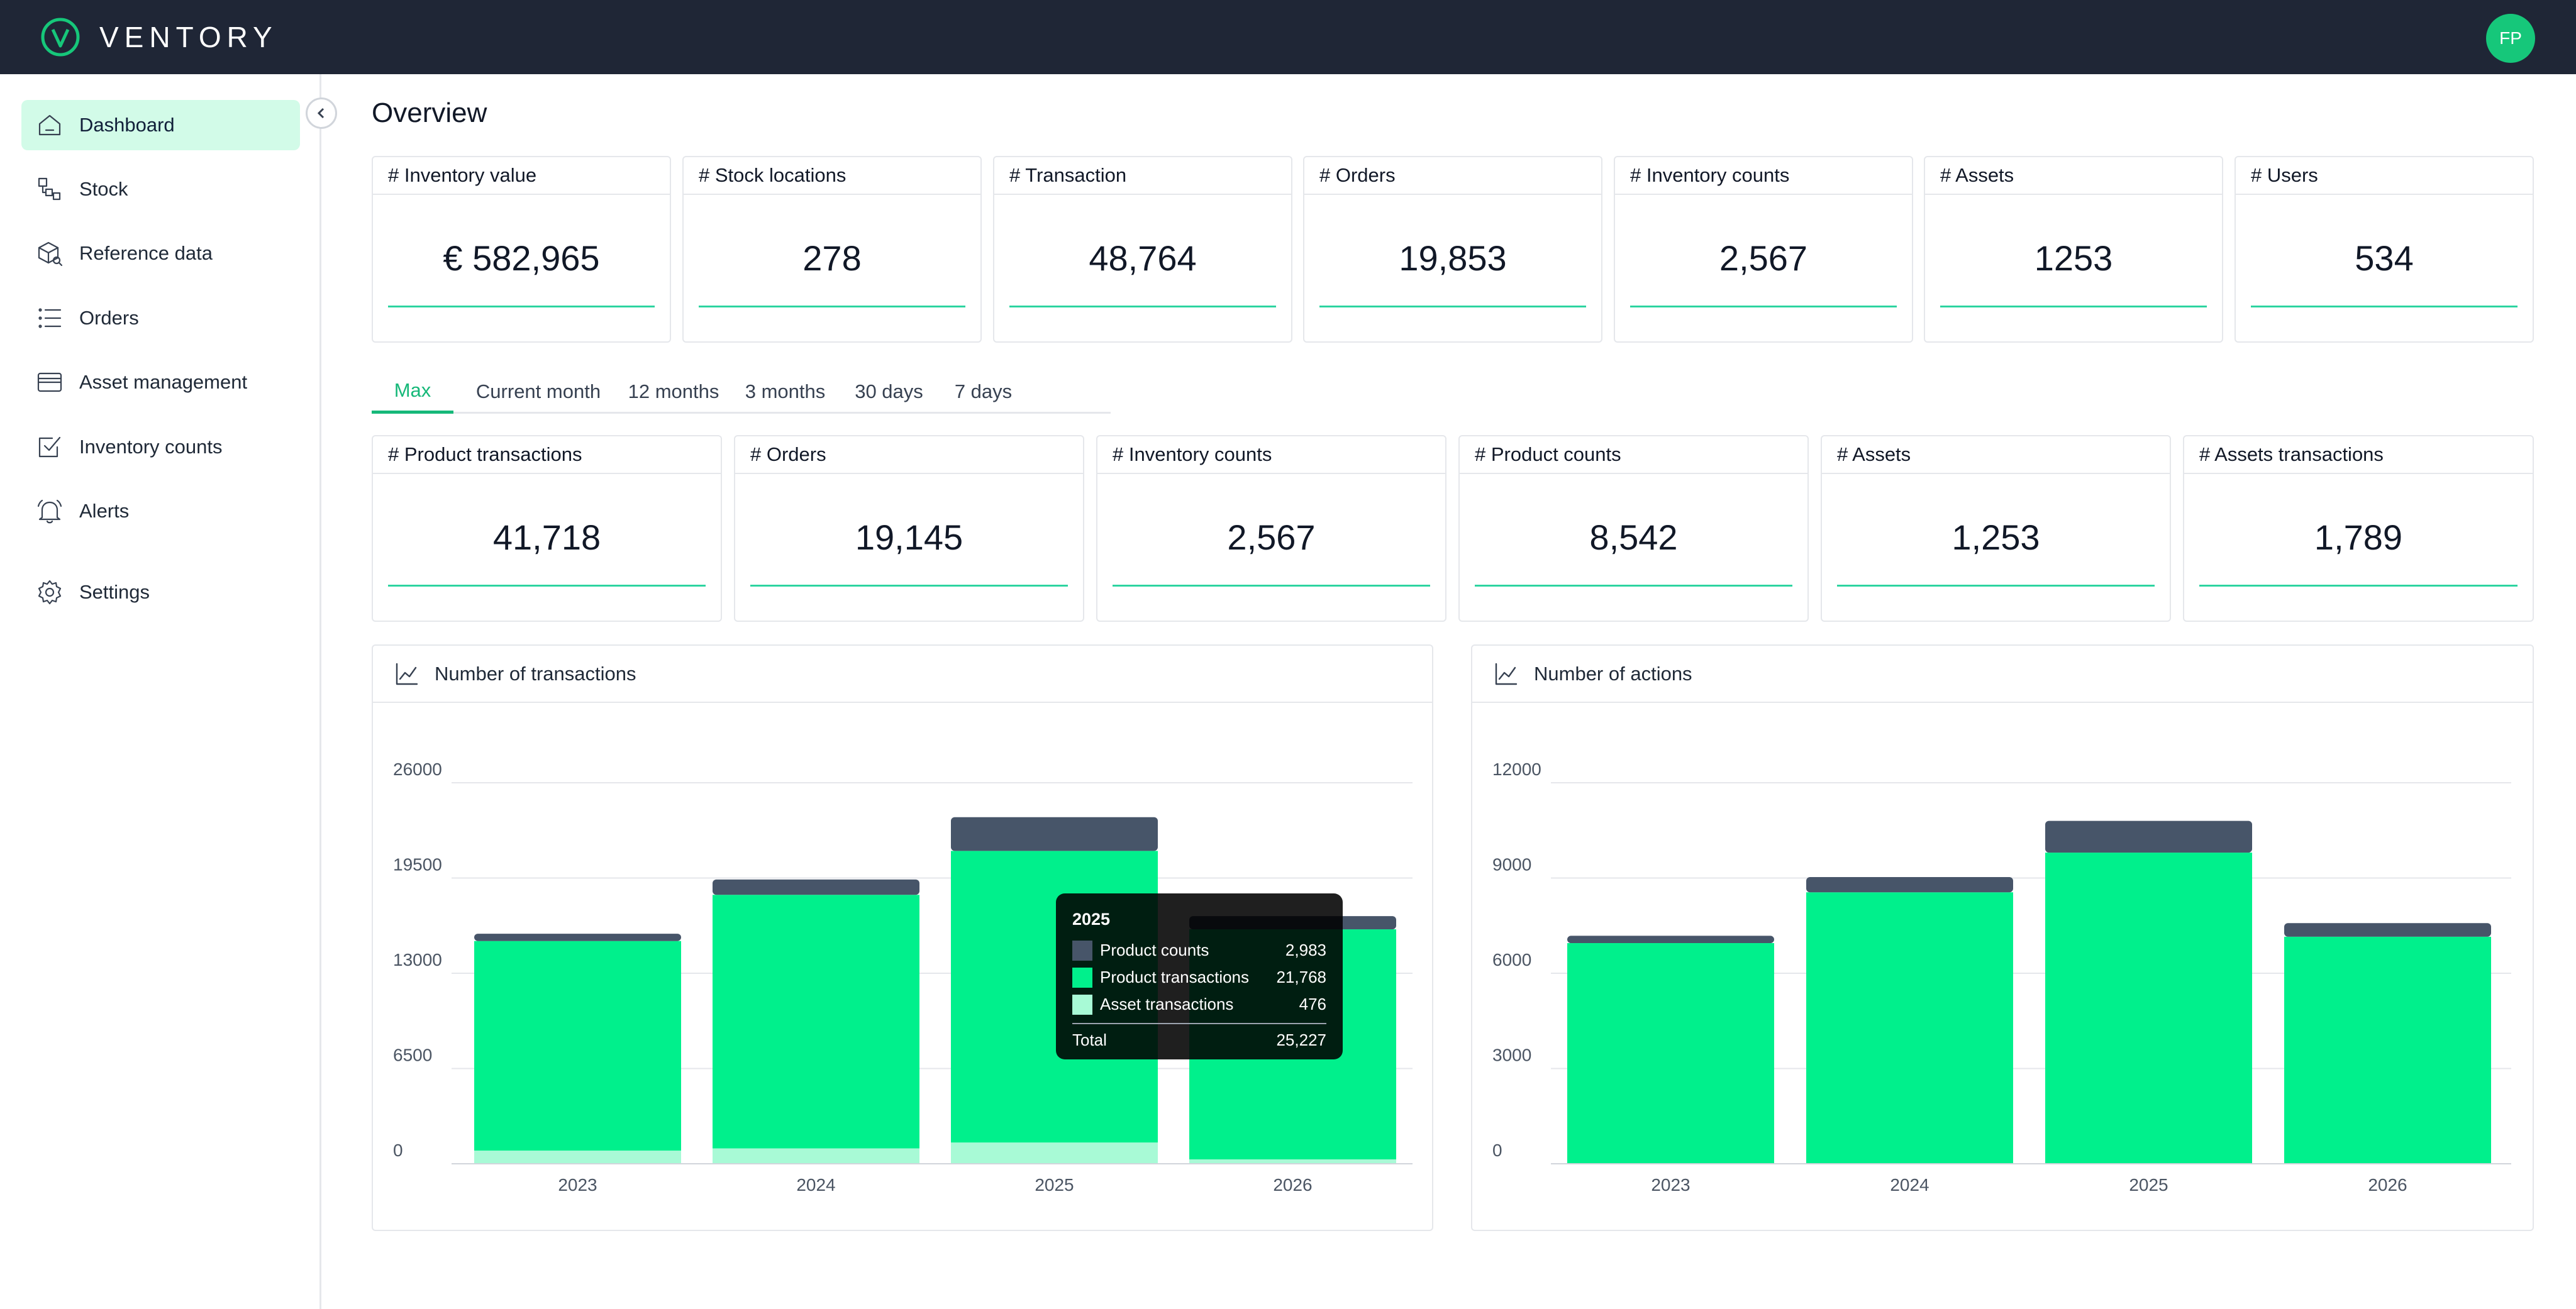 The width and height of the screenshot is (2576, 1309). Describe the element at coordinates (160, 447) in the screenshot. I see `sidebar-item-inventory-counts: Inventory counts` at that location.